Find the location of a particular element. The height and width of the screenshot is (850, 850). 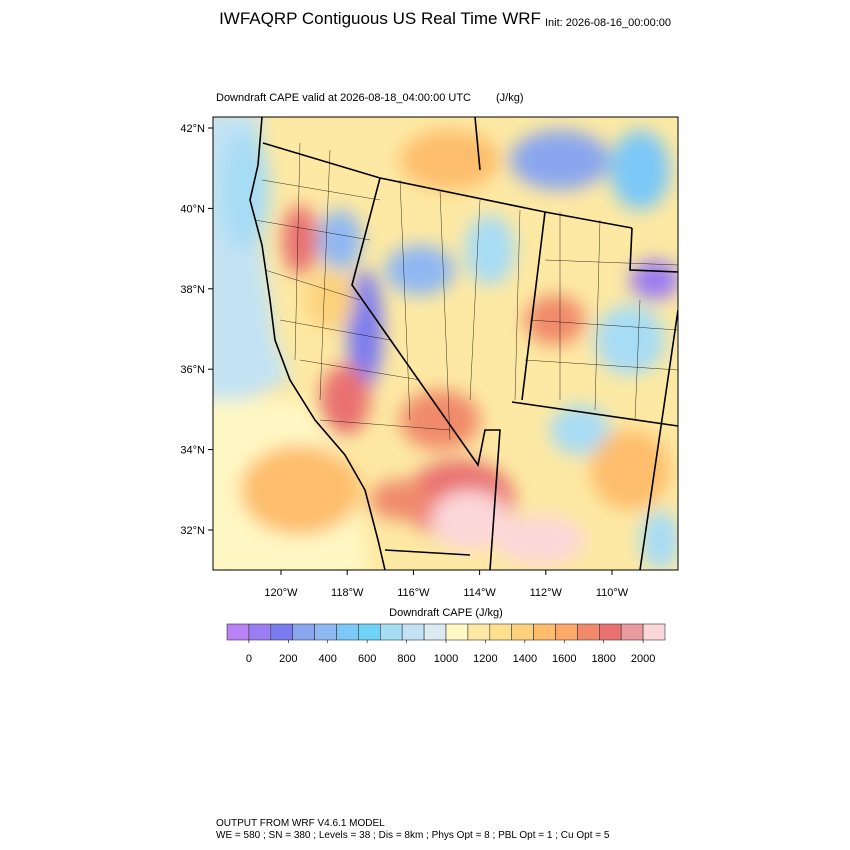

lat-tick-label: 42°N is located at coordinates (192, 129).